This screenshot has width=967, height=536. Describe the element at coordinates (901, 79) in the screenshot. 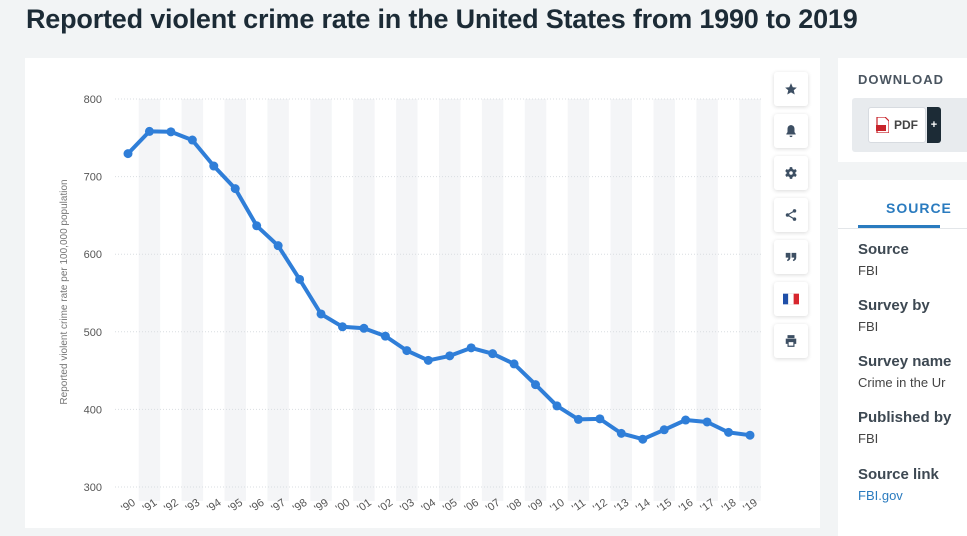

I see `download-title: DOWNLOAD` at that location.